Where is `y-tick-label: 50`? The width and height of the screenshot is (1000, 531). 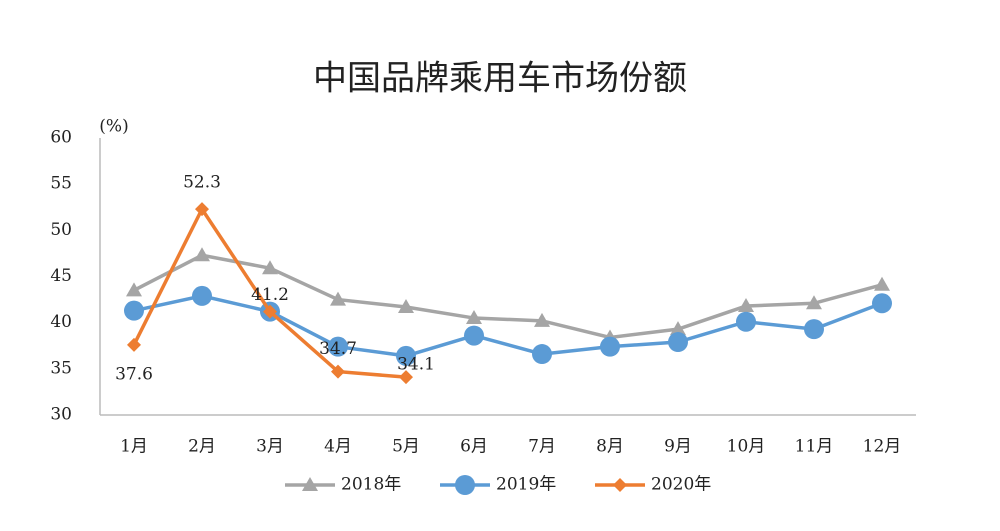
y-tick-label: 50 is located at coordinates (61, 230).